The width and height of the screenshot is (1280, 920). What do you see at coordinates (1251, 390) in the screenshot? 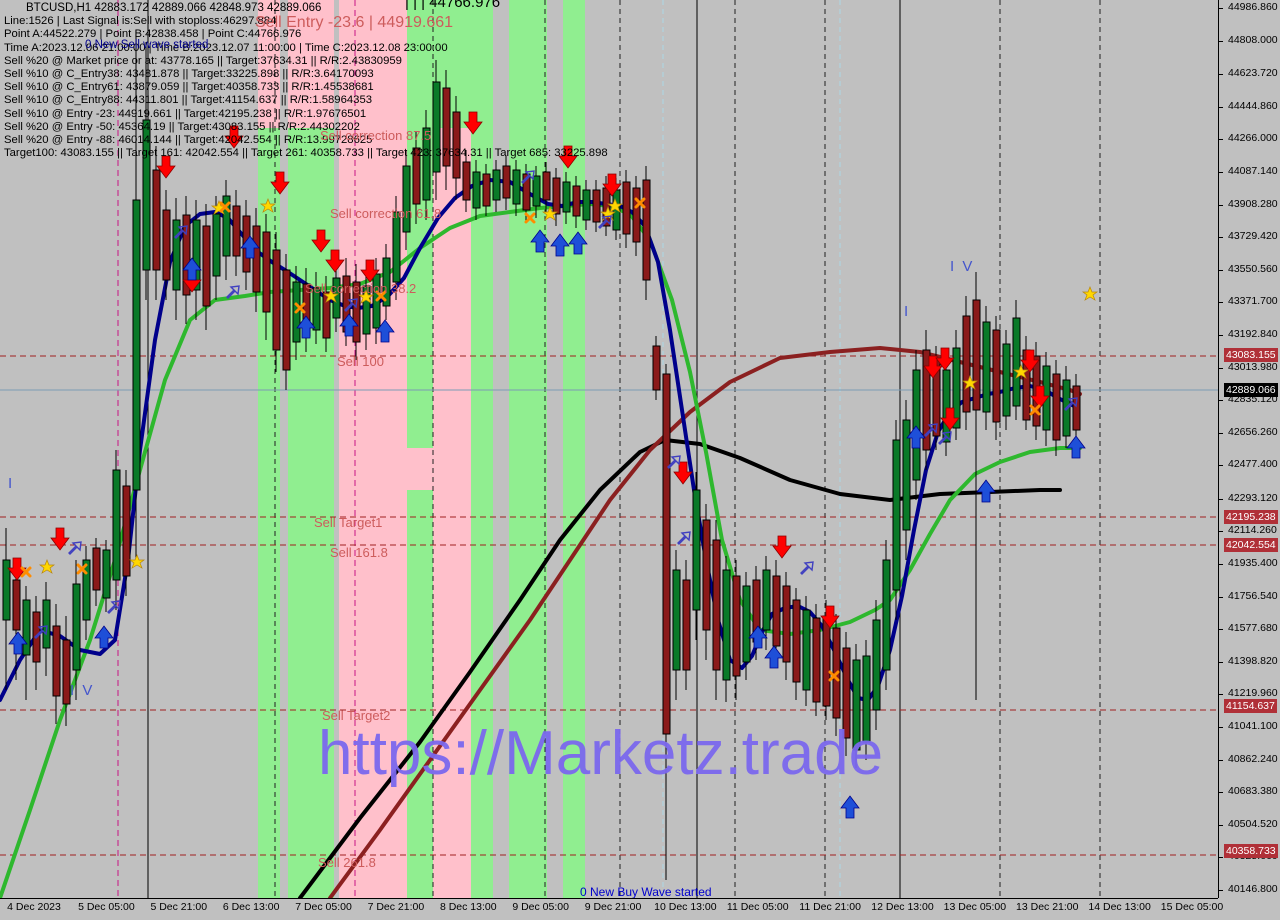
I see `price-highlight-label: 42889.066` at bounding box center [1251, 390].